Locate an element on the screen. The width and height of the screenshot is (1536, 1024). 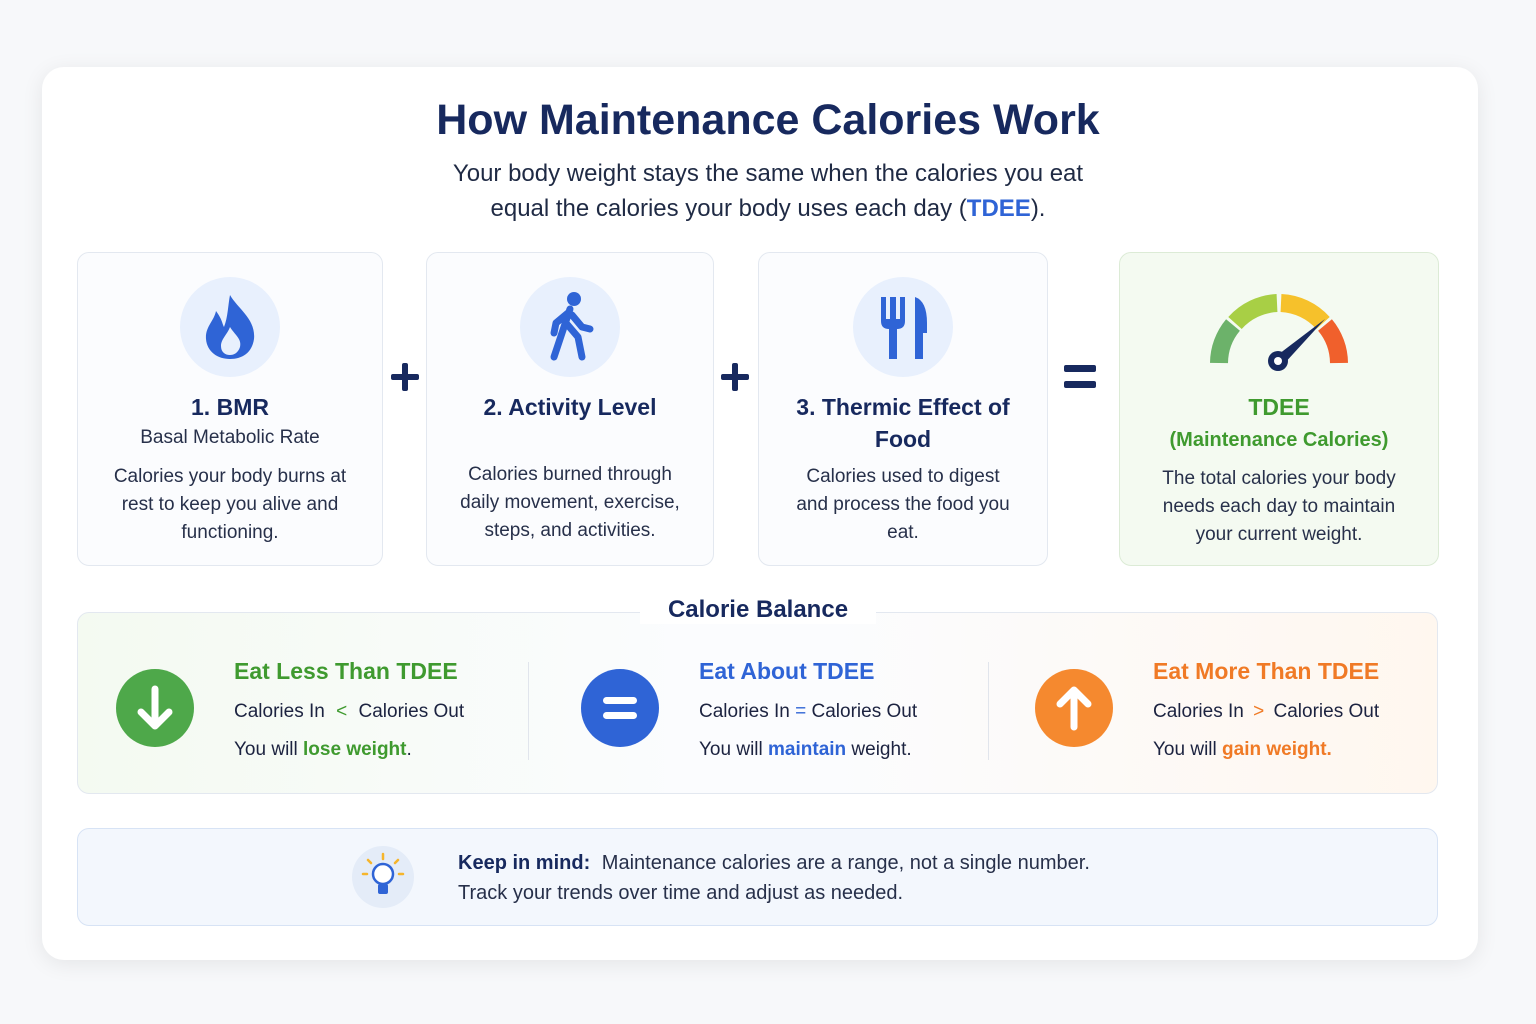
equals-icon is located at coordinates (620, 708).